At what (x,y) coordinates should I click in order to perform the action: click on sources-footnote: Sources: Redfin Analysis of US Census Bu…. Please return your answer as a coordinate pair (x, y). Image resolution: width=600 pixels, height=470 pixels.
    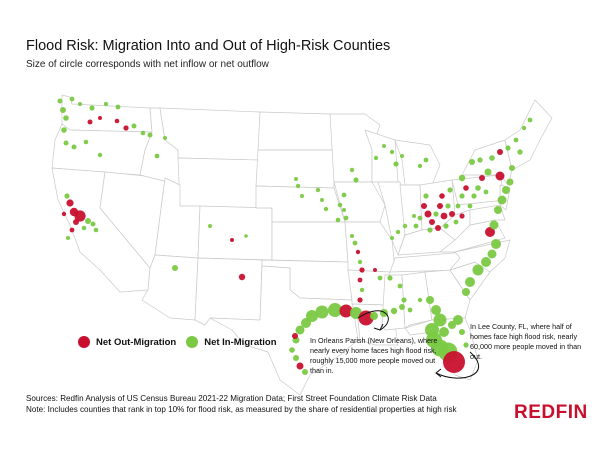
    Looking at the image, I should click on (266, 404).